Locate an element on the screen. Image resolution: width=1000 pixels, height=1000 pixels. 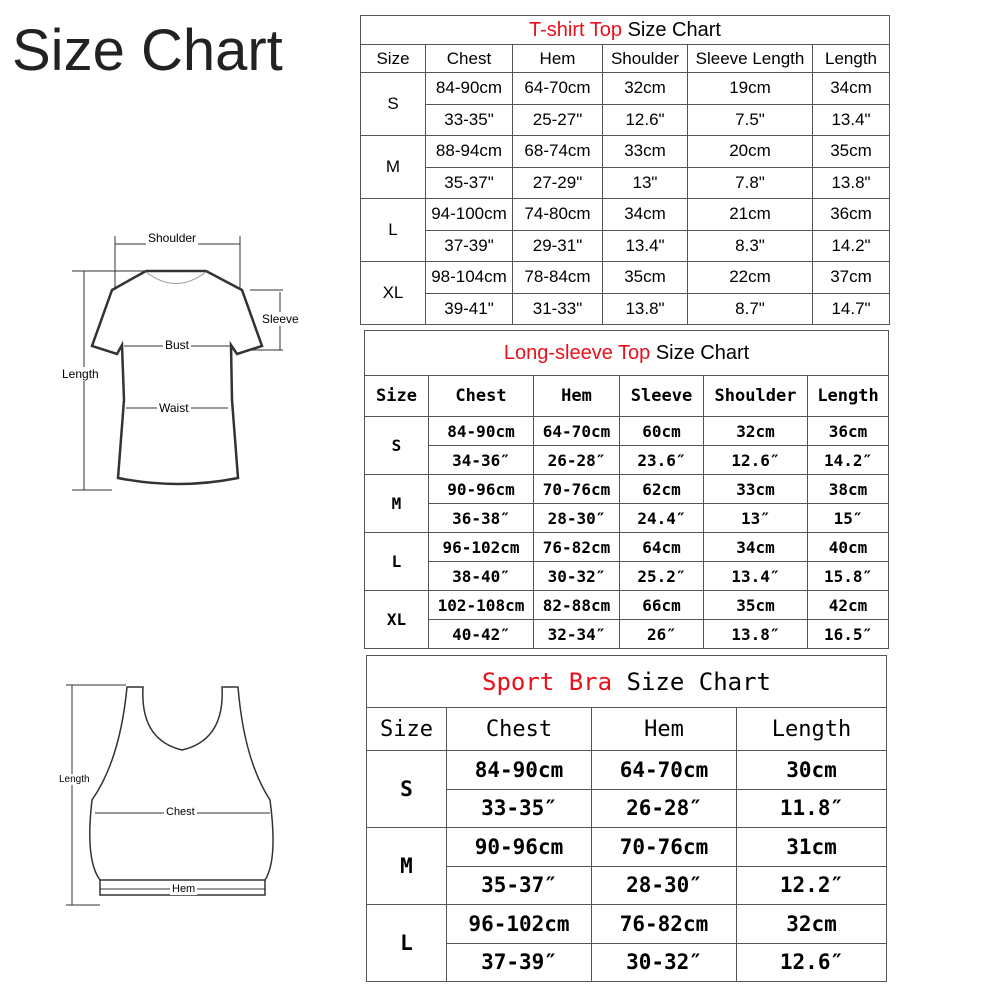
bust-label: Bust is located at coordinates (177, 345).